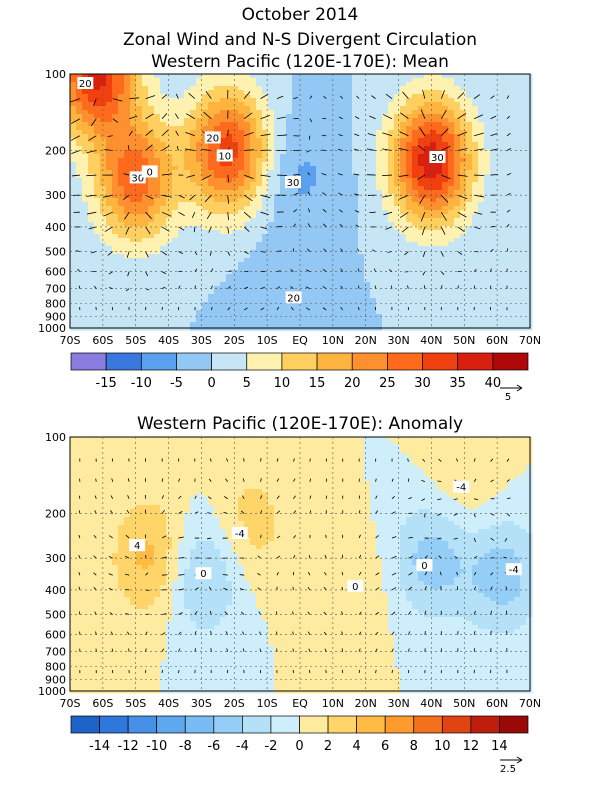 This screenshot has width=600, height=800. Describe the element at coordinates (91, 195) in the screenshot. I see `mean-vector` at that location.